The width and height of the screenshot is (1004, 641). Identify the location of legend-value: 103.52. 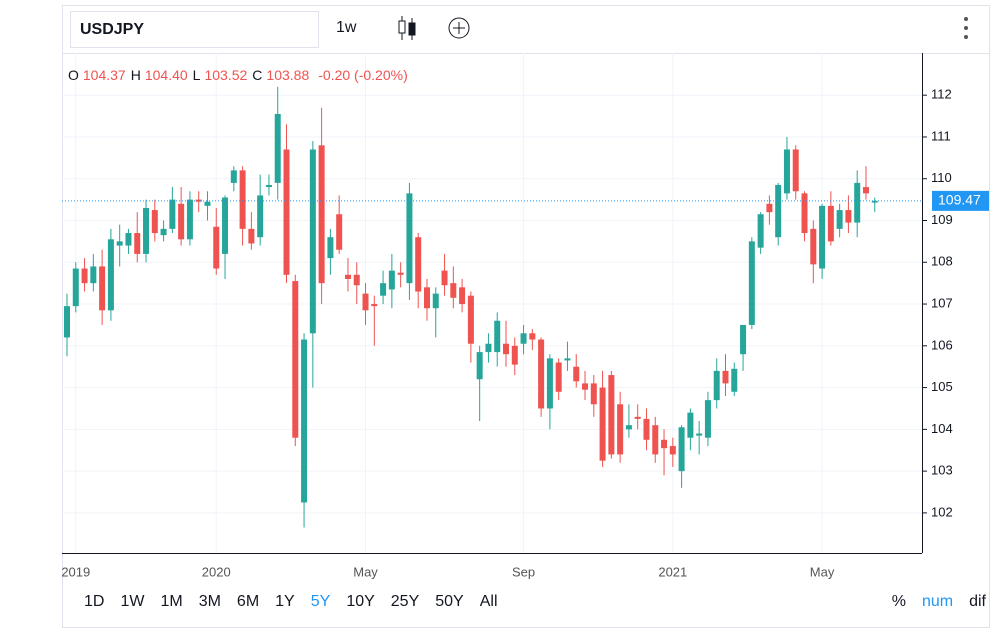
(226, 75).